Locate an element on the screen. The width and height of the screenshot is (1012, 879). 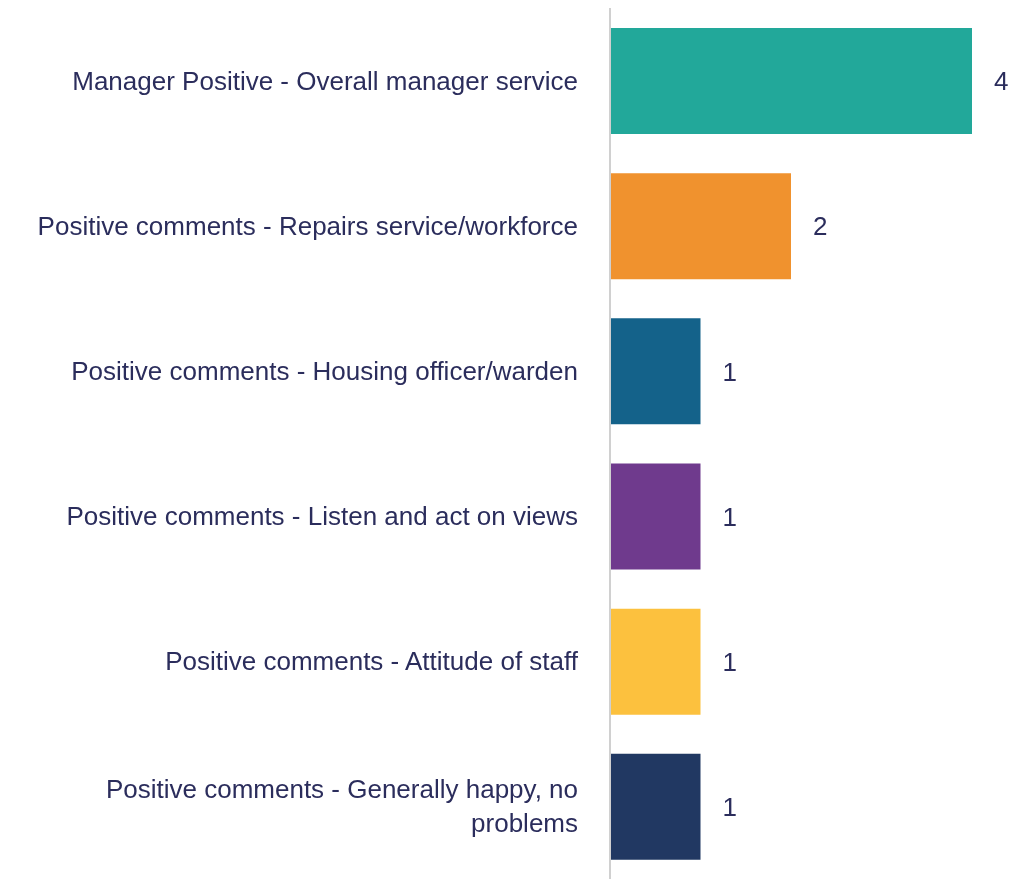
y-tick-label: Manager Positive - Overall manager service is located at coordinates (325, 80).